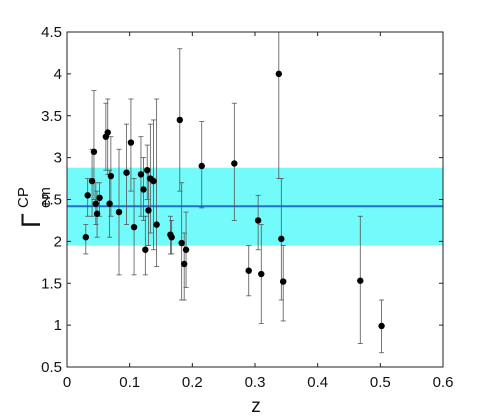 The image size is (490, 417). Describe the element at coordinates (51, 32) in the screenshot. I see `y-tick-label: 4.5` at that location.